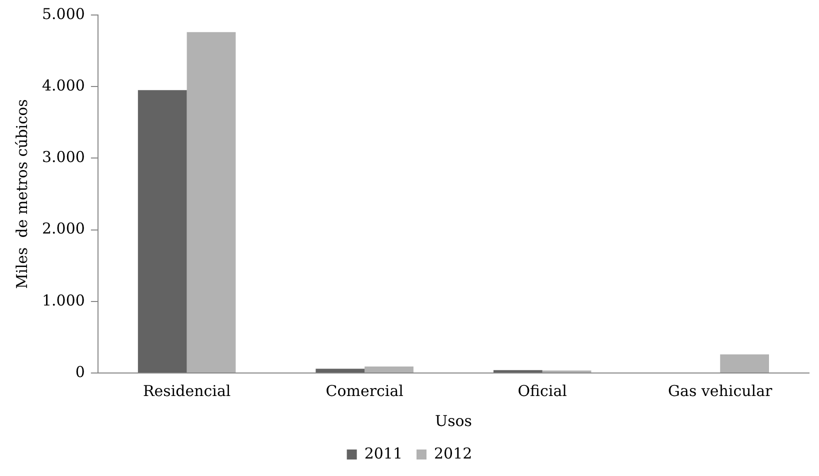  Describe the element at coordinates (365, 391) in the screenshot. I see `x-tick-label: Comercial` at that location.